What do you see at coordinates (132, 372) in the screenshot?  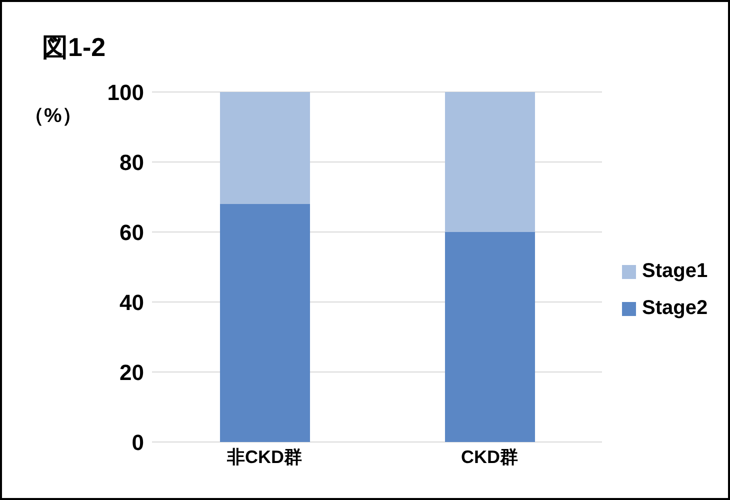 I see `y-tick-label: 20` at bounding box center [132, 372].